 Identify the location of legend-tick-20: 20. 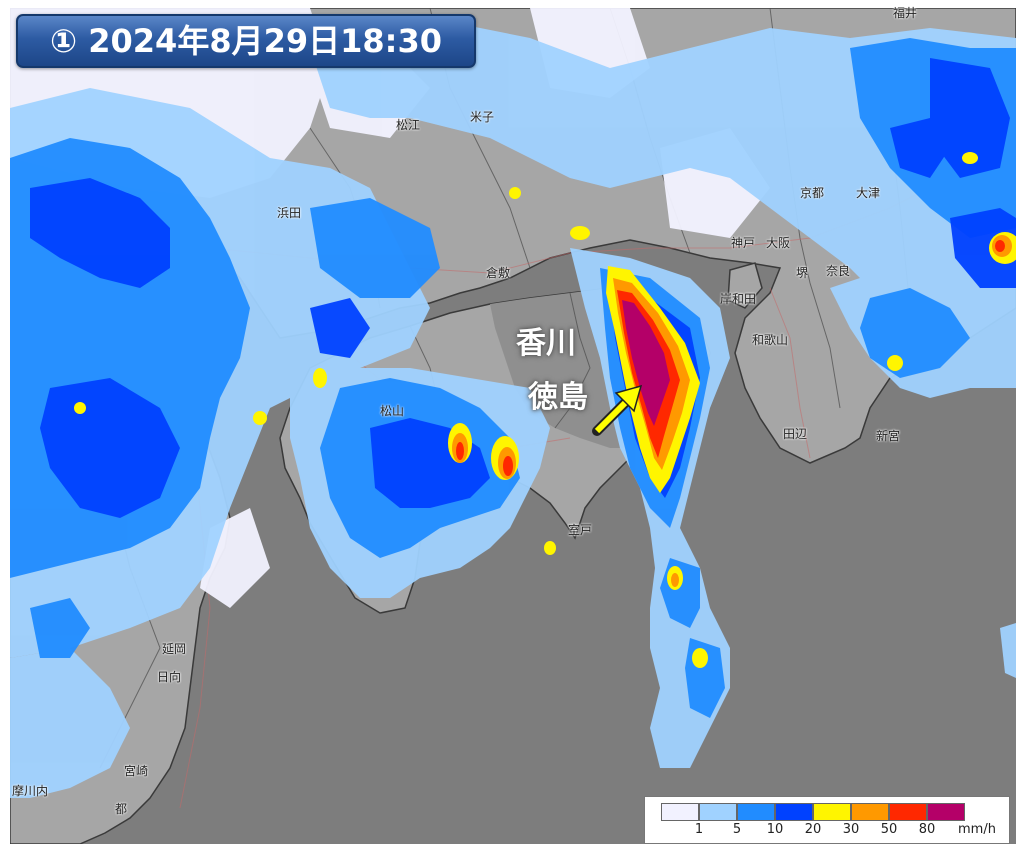
(813, 829).